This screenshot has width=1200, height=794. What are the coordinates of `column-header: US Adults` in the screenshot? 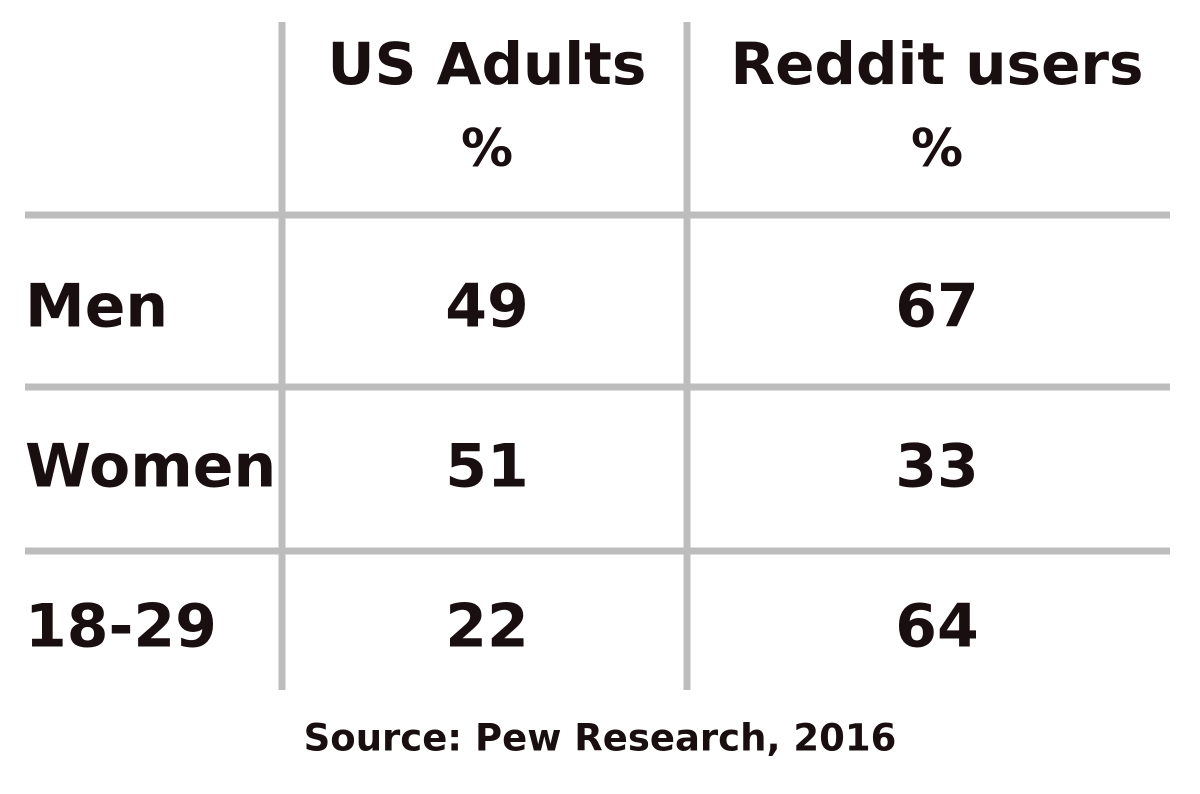 It's located at (487, 64).